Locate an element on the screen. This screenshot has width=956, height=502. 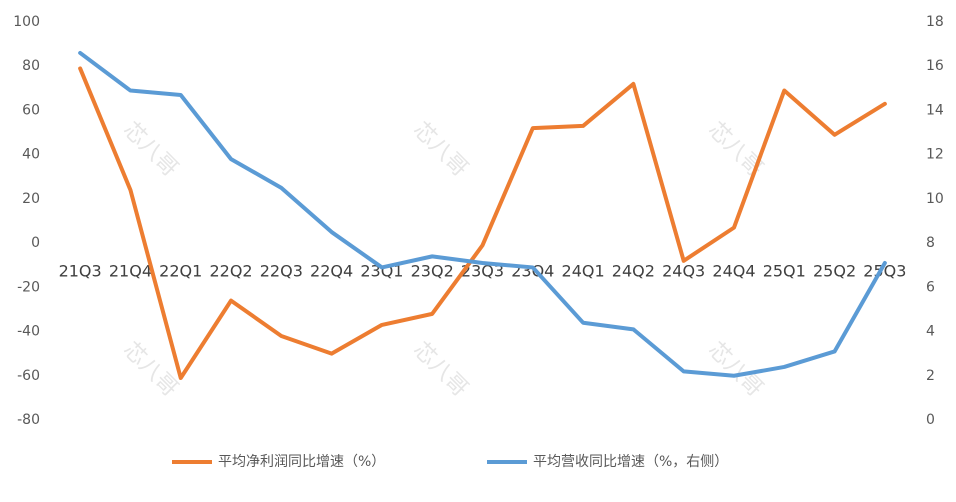
y-tick-label: -60 is located at coordinates (28, 376).